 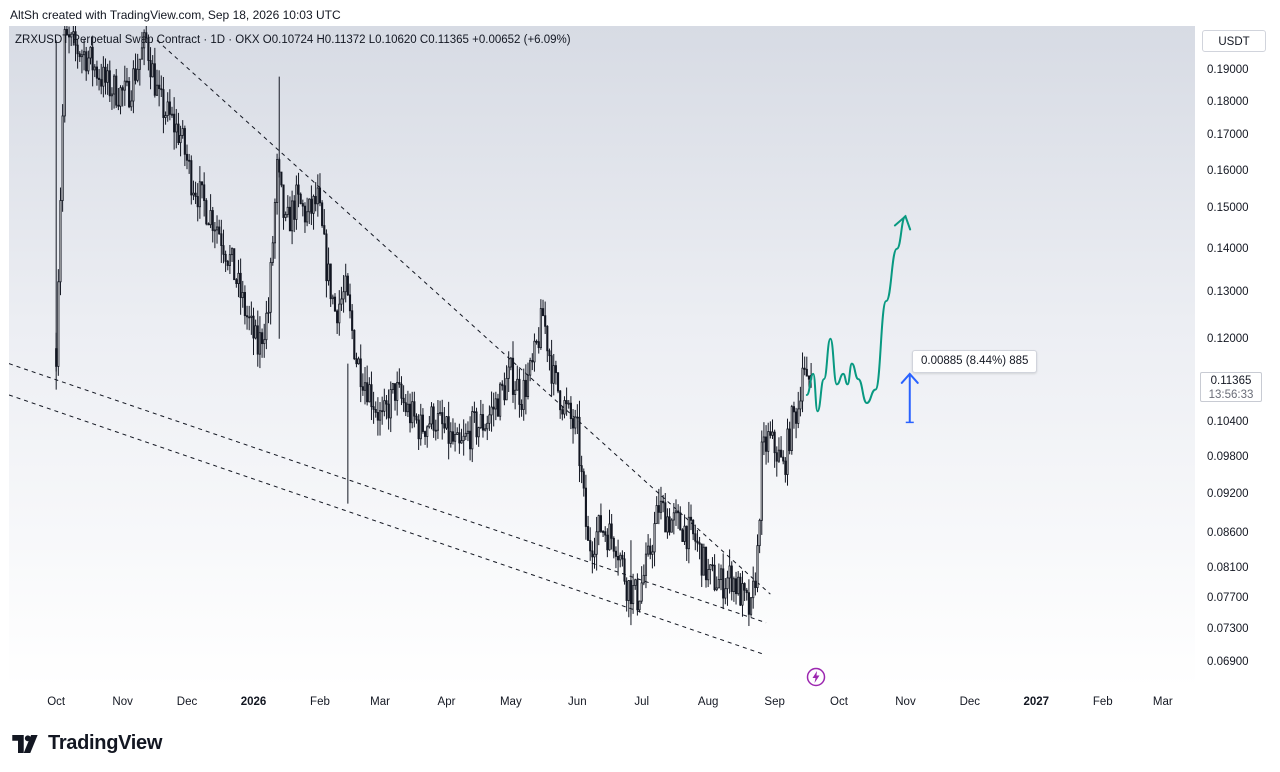 What do you see at coordinates (392, 40) in the screenshot?
I see `legend-low: L0.10620` at bounding box center [392, 40].